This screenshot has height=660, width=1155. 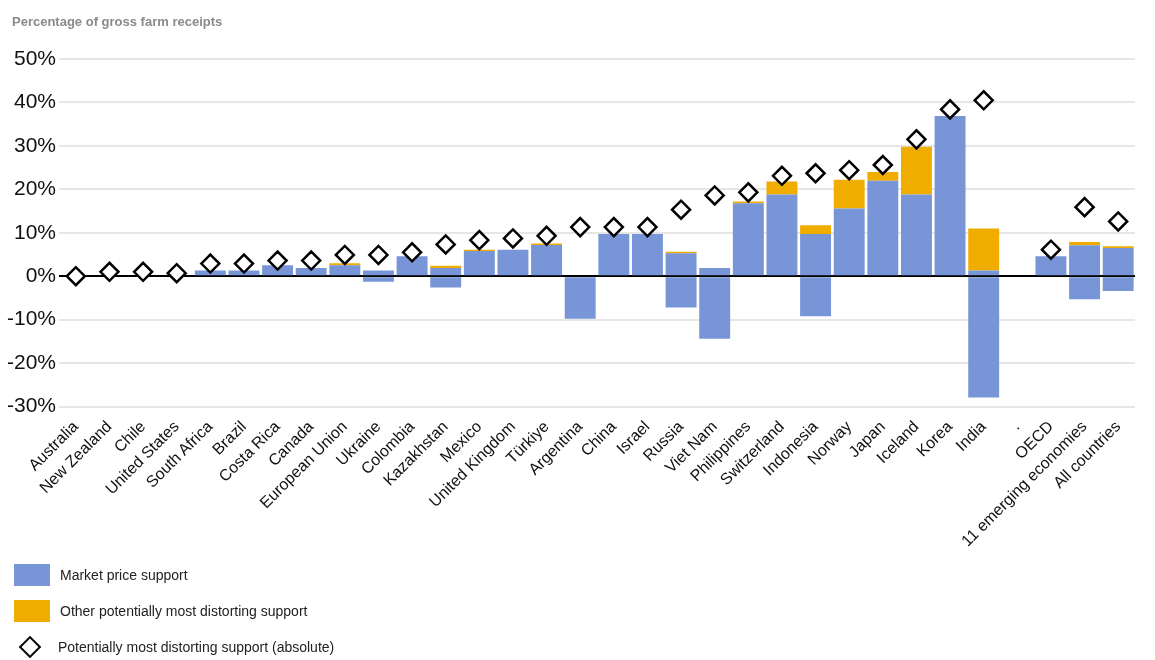 I want to click on legend-label: Potentially most distorting support (absolute), so click(x=196, y=647).